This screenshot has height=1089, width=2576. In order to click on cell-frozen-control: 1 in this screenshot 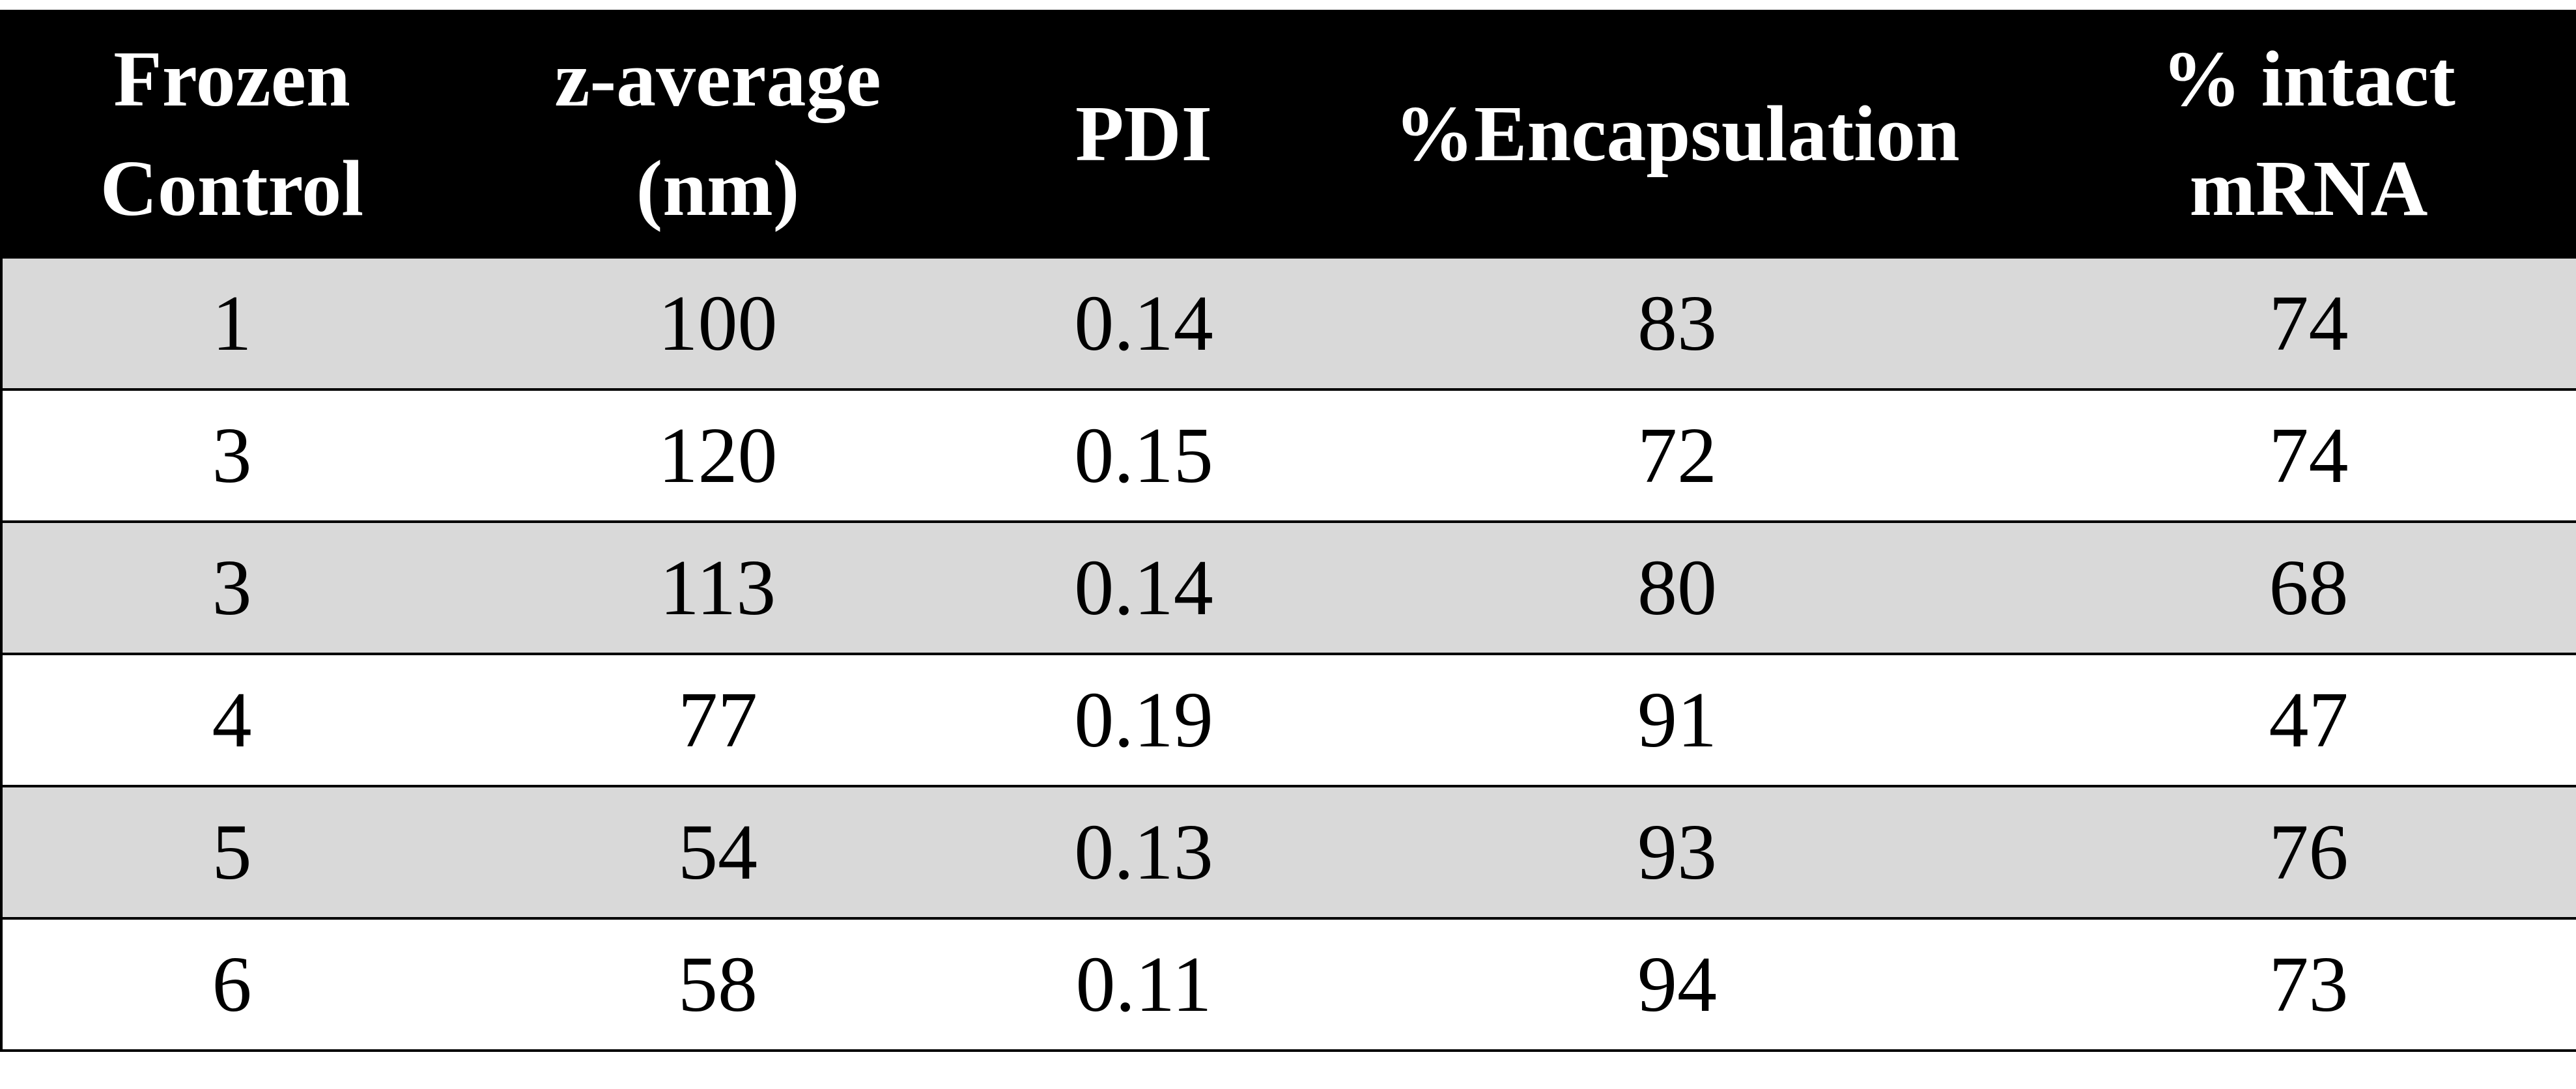, I will do `click(231, 322)`.